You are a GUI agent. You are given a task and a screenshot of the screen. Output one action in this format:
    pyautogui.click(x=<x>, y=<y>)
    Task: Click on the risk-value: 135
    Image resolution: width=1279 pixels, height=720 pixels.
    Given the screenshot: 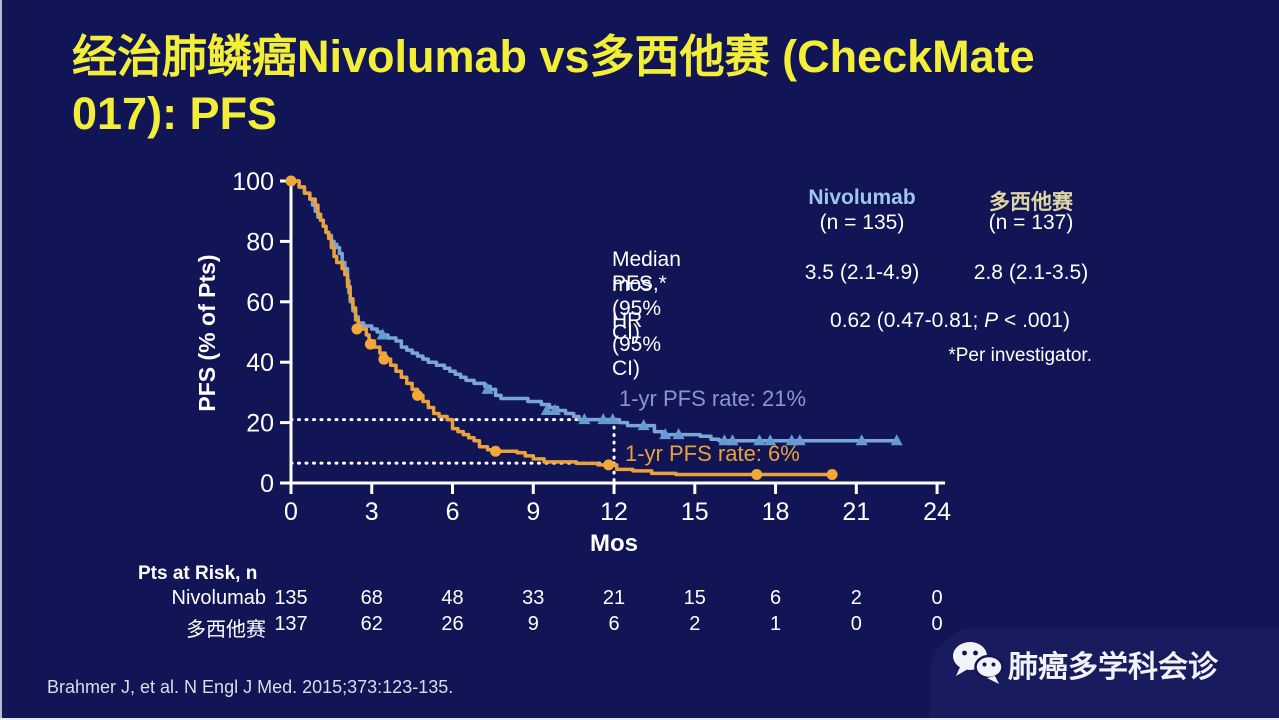 What is the action you would take?
    pyautogui.click(x=291, y=598)
    